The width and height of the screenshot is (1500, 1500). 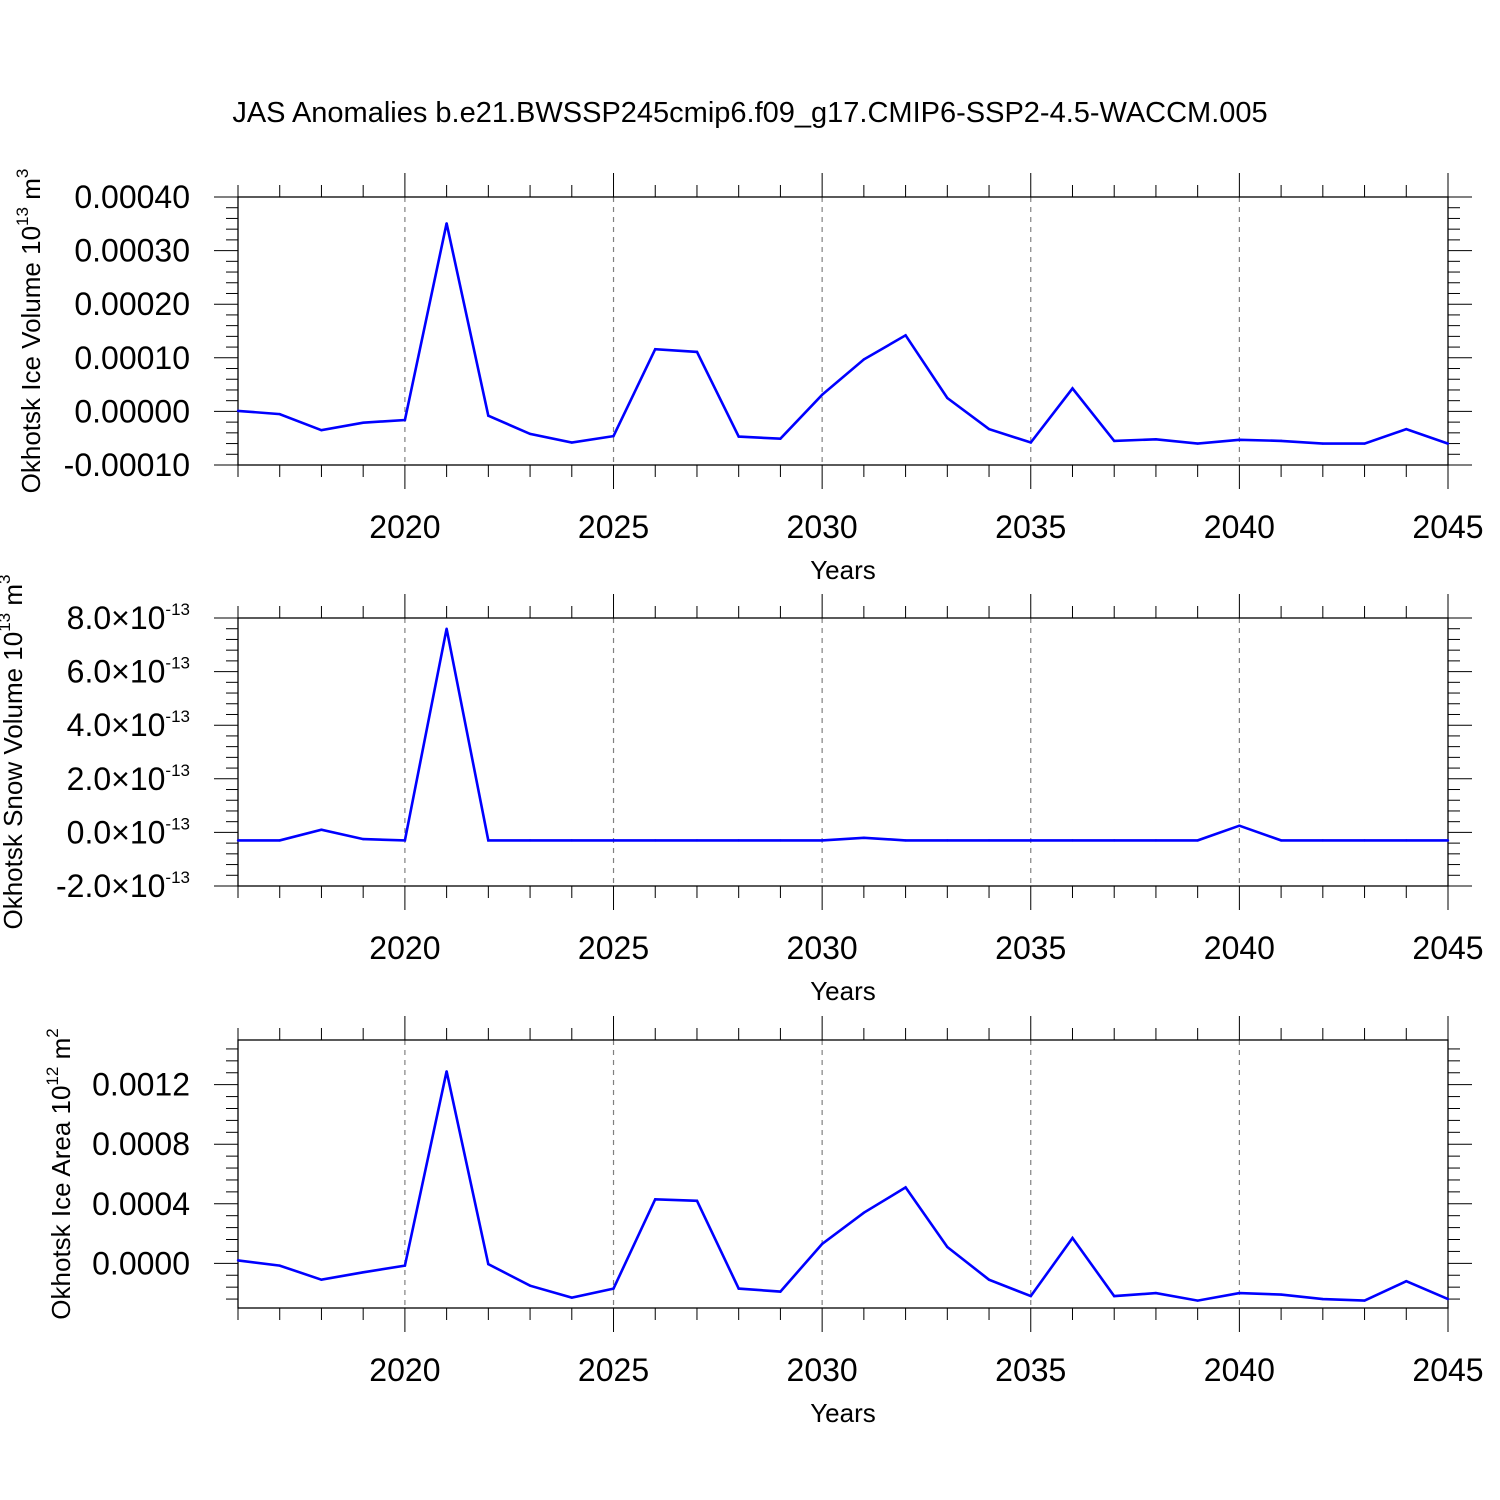 What do you see at coordinates (22, 216) in the screenshot?
I see `y-axis-label-exponent: 13` at bounding box center [22, 216].